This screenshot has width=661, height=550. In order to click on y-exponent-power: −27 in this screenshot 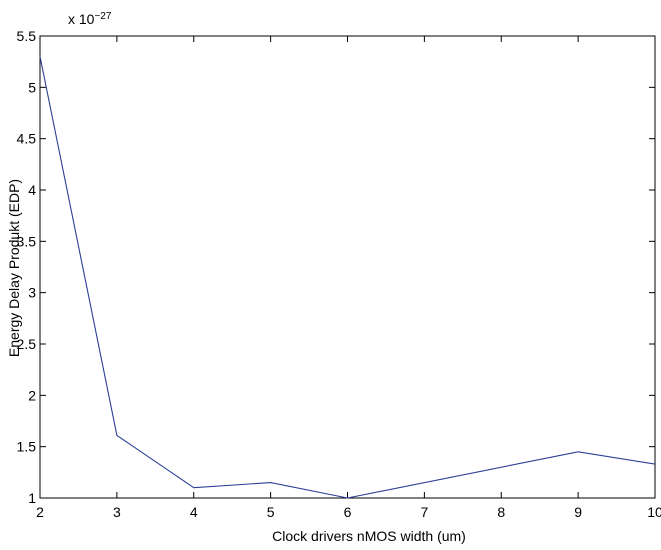, I will do `click(102, 16)`.